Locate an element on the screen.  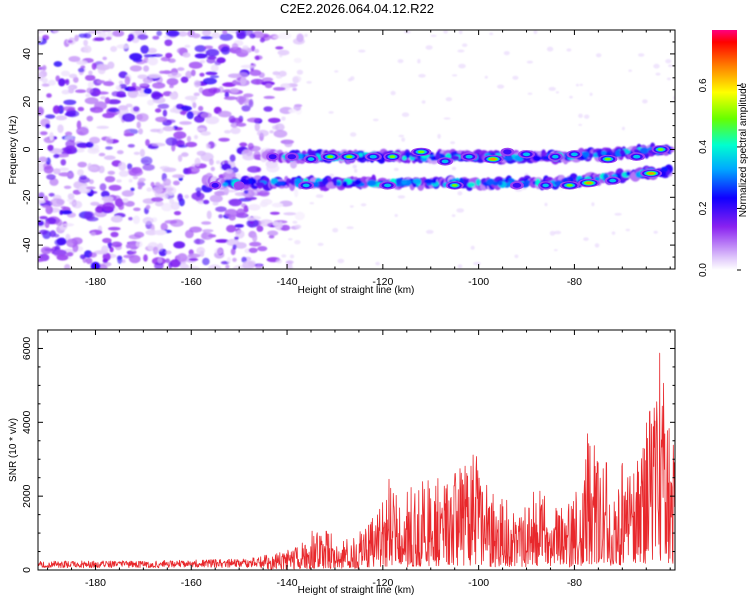
chart-title: C2E2.2026.064.04.12.R22 is located at coordinates (357, 8).